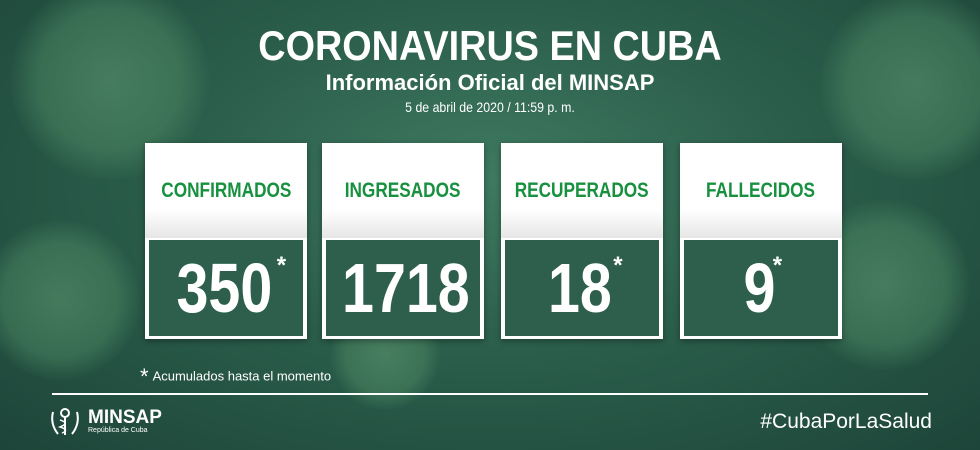  What do you see at coordinates (406, 288) in the screenshot?
I see `stat-value: 1718` at bounding box center [406, 288].